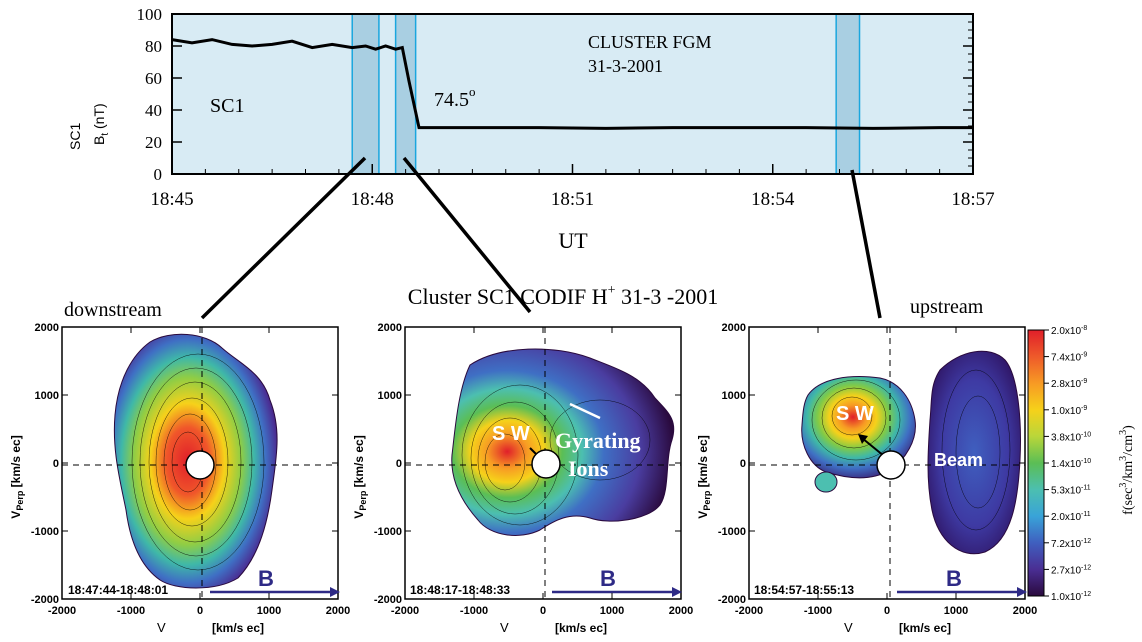 This screenshot has width=1142, height=642. What do you see at coordinates (625, 66) in the screenshot?
I see `annotation-date: 31-3-2001` at bounding box center [625, 66].